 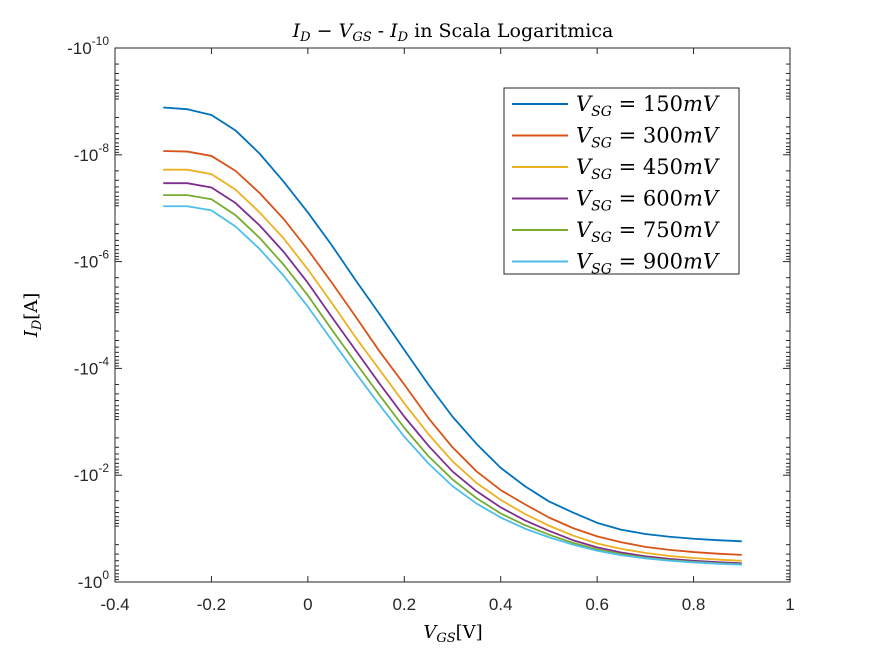 I want to click on legend-label-2: VSG = 300mV, so click(x=648, y=138).